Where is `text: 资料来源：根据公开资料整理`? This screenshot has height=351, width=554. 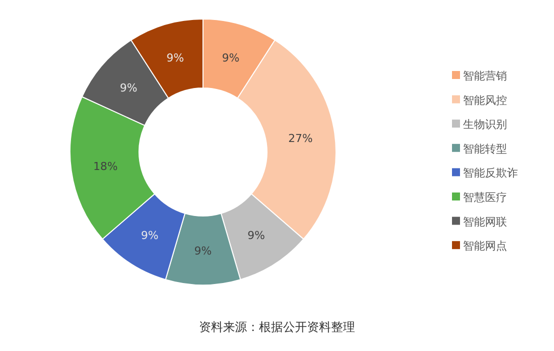
text: 资料来源：根据公开资料整理 is located at coordinates (277, 327).